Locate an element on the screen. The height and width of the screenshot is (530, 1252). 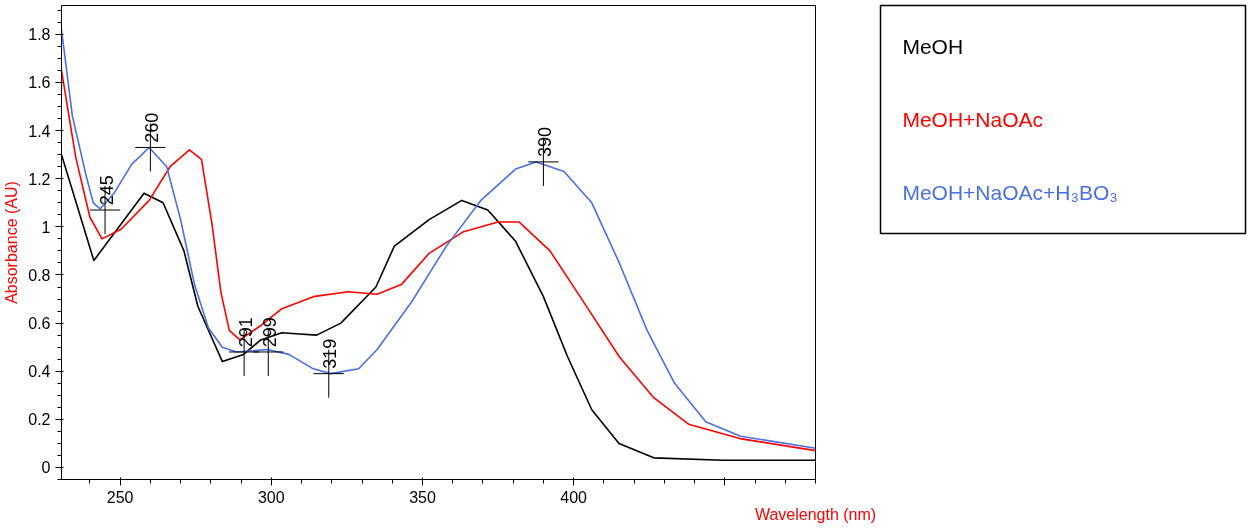
y-tick-label: 0.6 is located at coordinates (39, 324).